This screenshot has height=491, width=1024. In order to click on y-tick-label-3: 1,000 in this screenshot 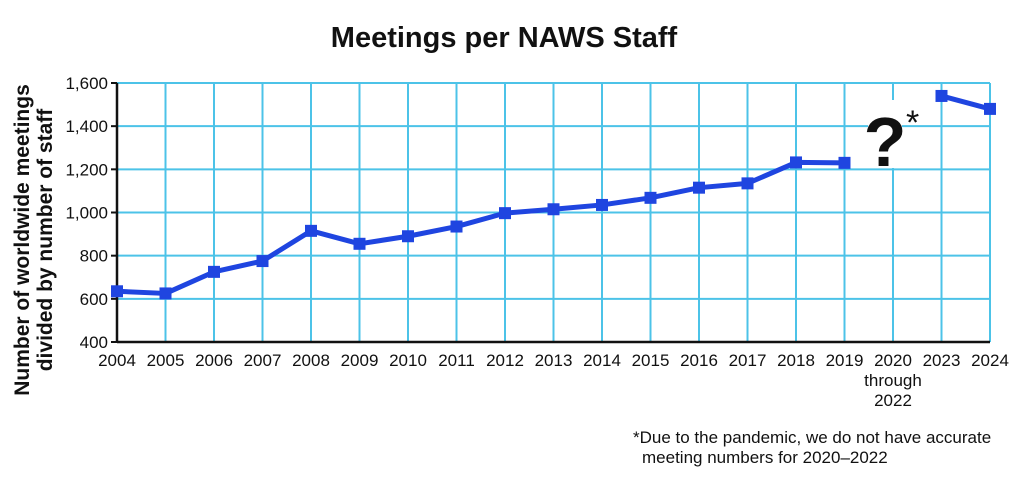, I will do `click(86, 213)`.